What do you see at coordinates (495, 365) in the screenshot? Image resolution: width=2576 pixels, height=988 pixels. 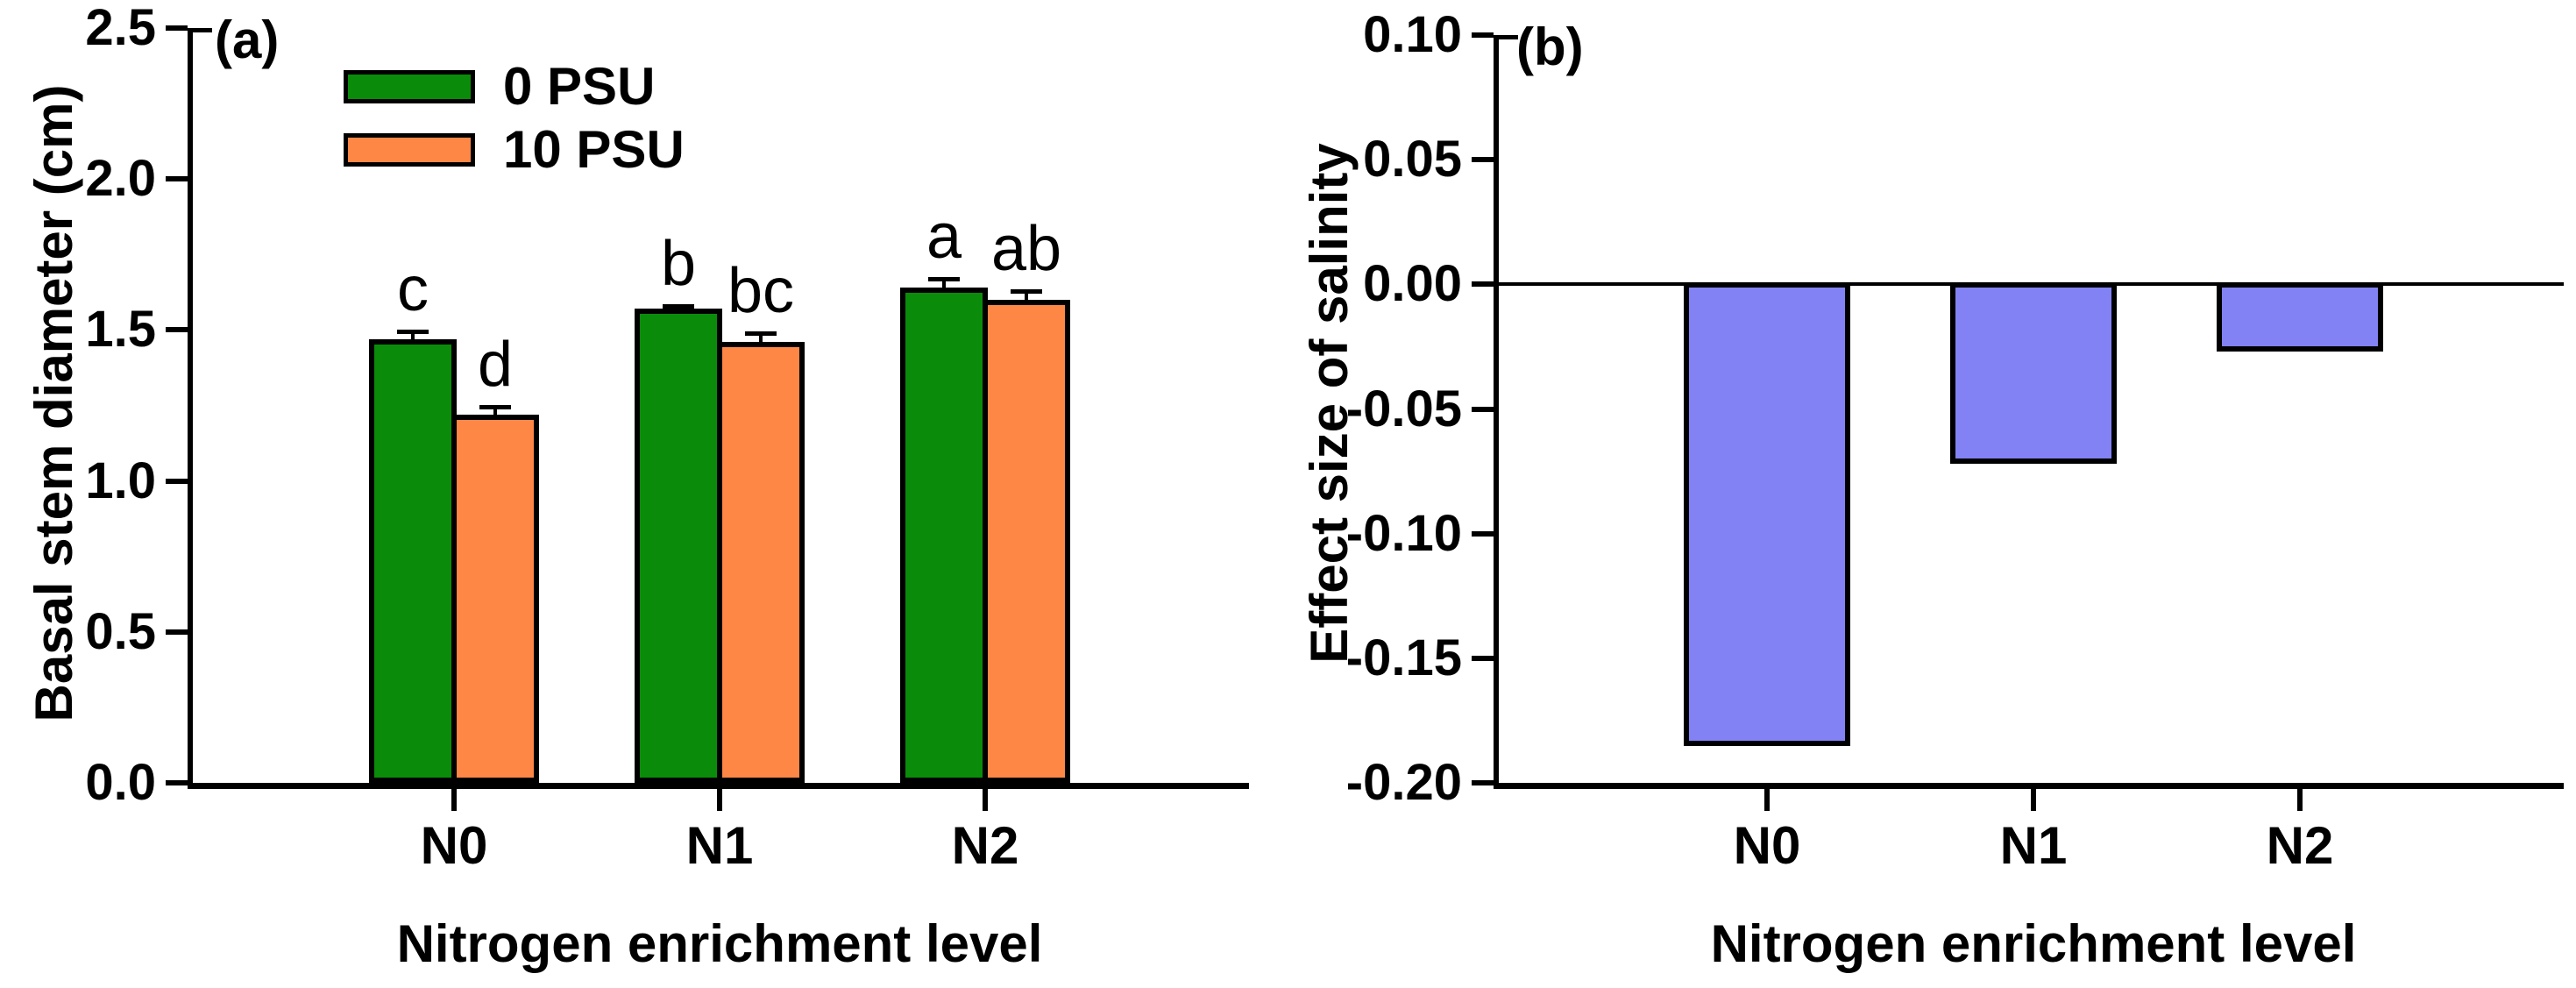 I see `significance-letter: d` at bounding box center [495, 365].